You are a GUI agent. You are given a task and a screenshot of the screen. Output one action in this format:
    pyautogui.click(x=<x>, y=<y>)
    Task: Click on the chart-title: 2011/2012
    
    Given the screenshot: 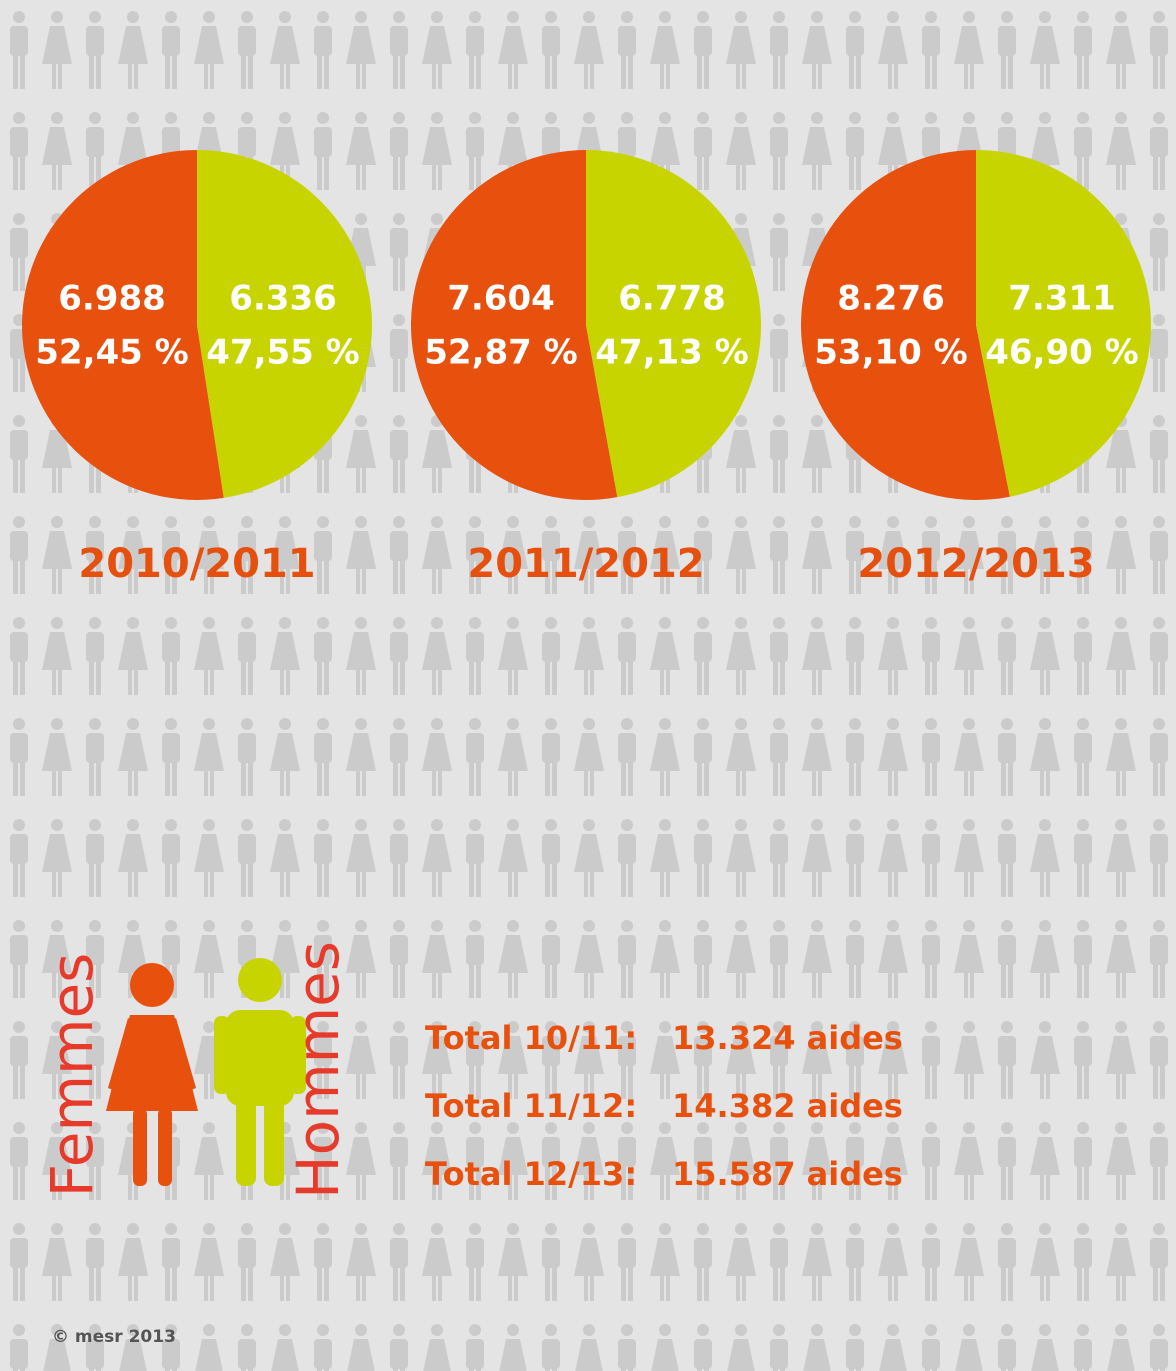 What is the action you would take?
    pyautogui.click(x=585, y=564)
    